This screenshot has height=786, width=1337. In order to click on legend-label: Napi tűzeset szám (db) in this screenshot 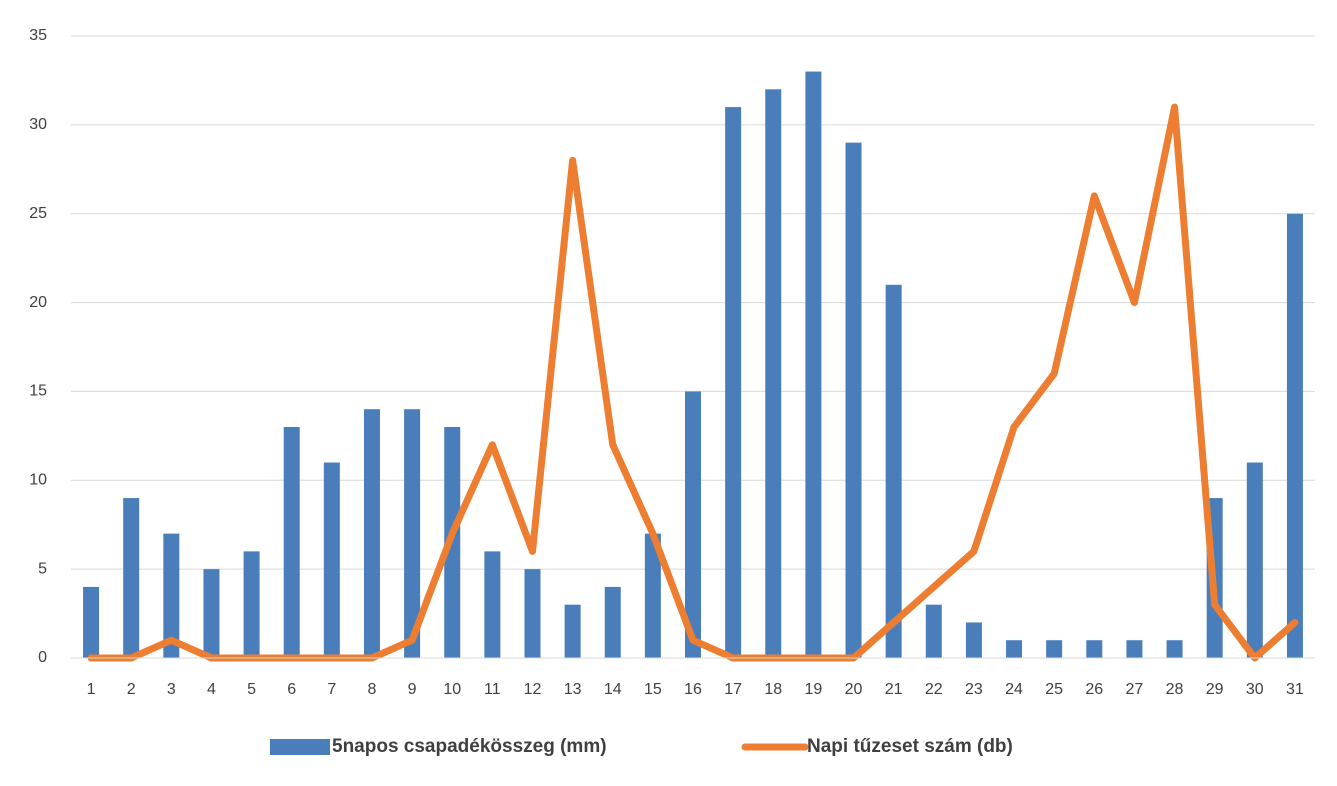, I will do `click(910, 746)`.